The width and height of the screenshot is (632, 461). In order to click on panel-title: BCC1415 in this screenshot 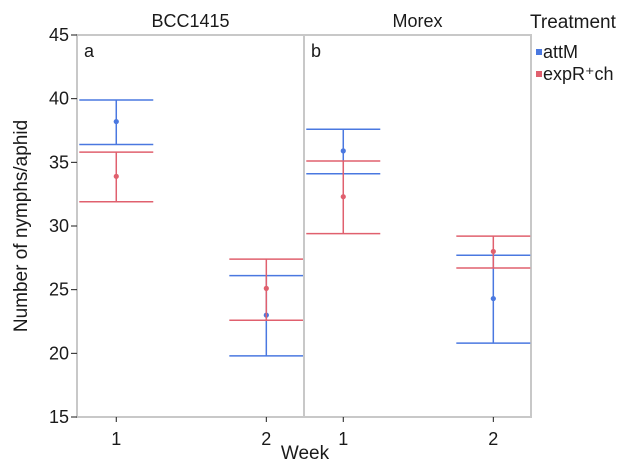, I will do `click(190, 21)`.